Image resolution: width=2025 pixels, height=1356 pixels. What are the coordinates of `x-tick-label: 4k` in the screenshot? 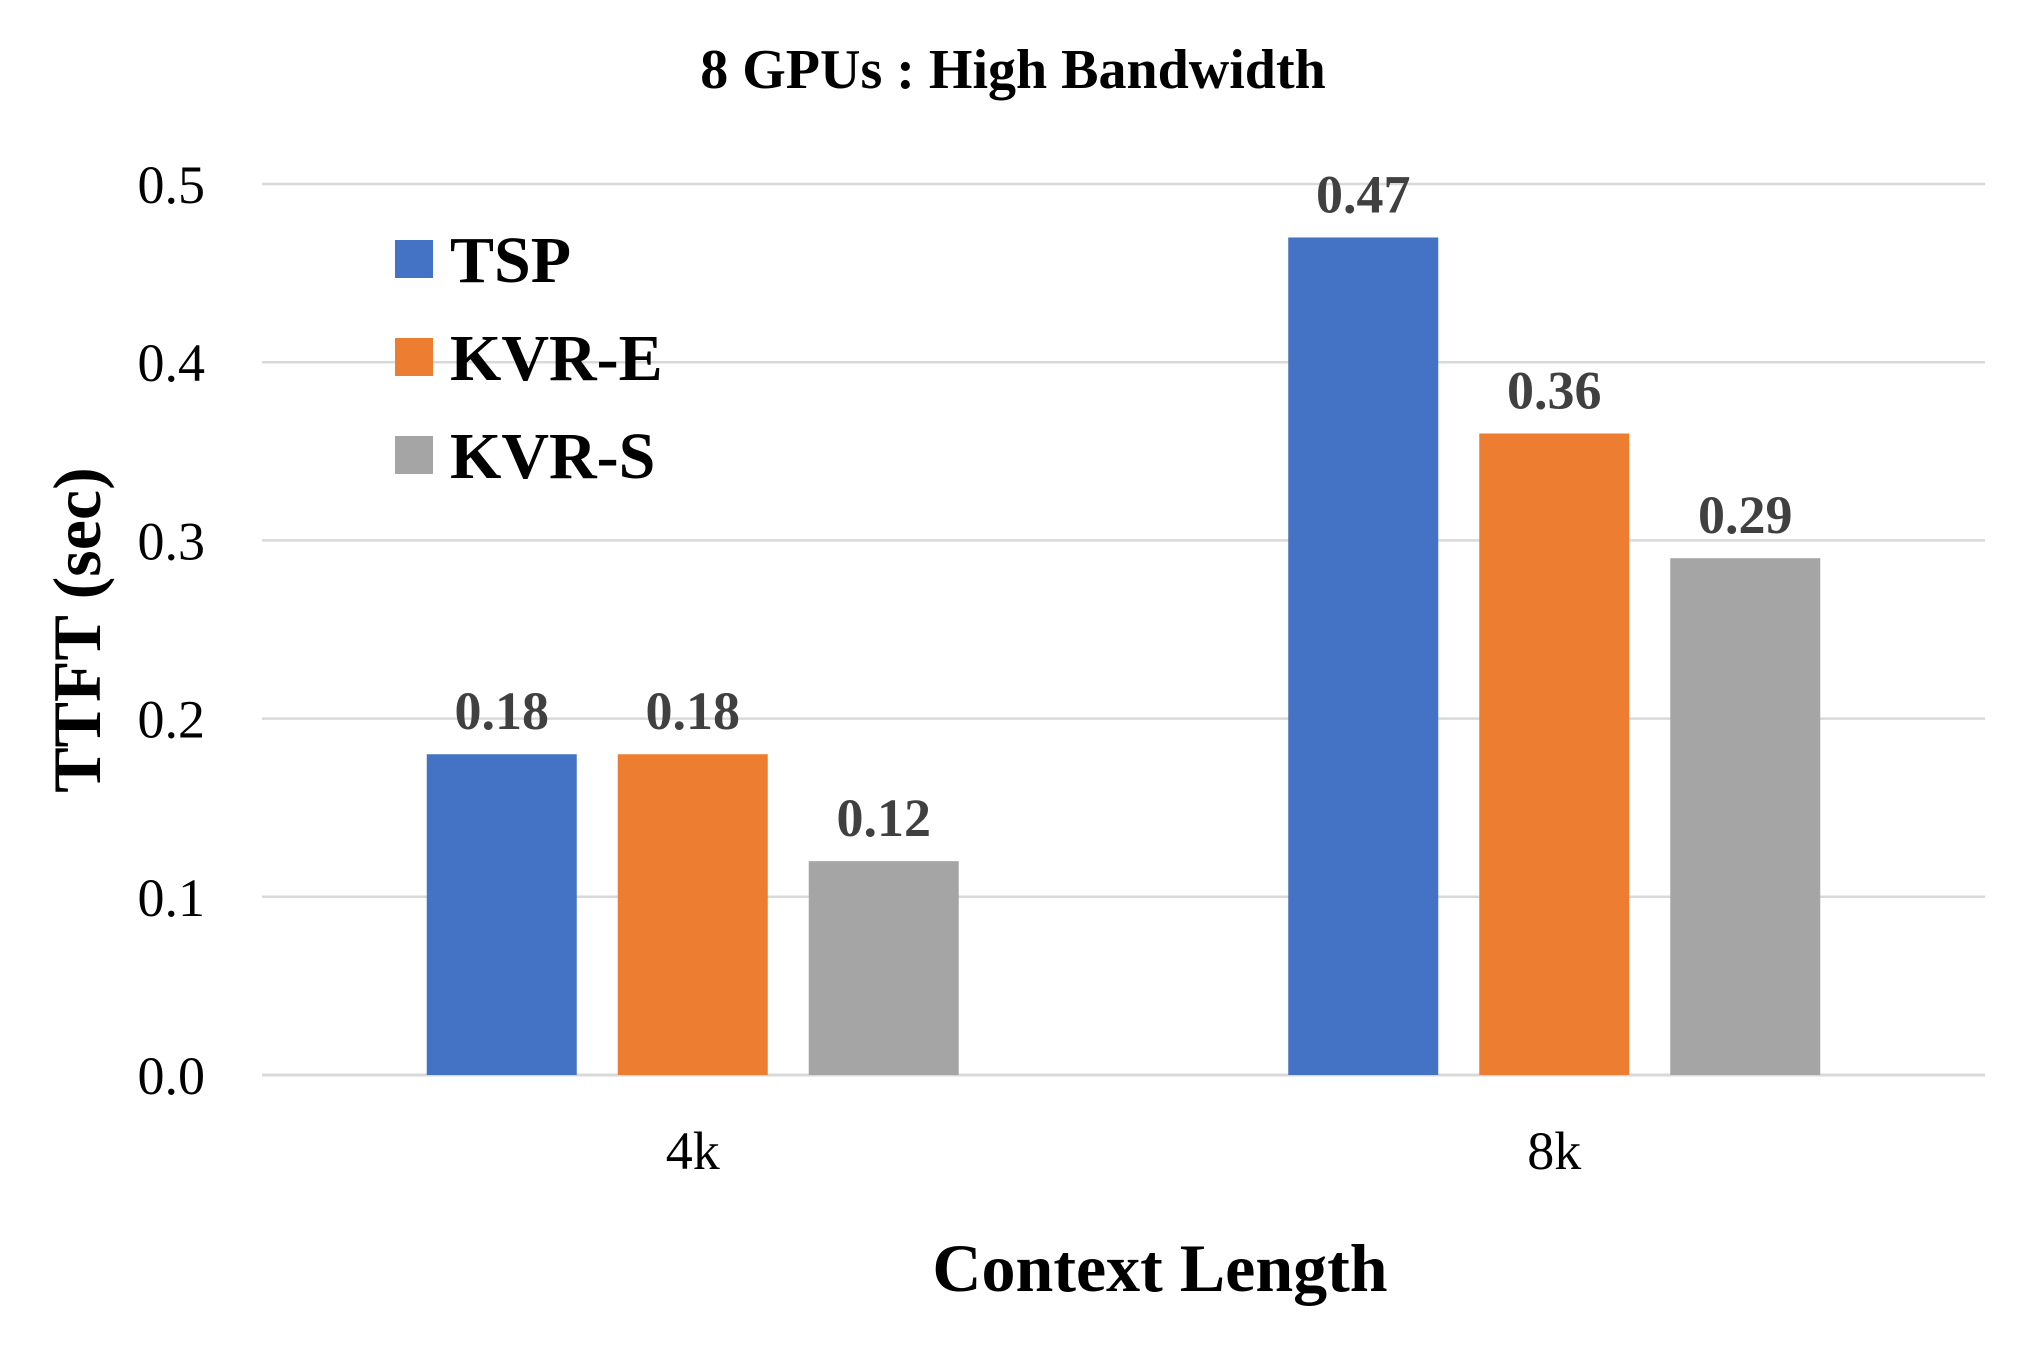 It's located at (693, 1151).